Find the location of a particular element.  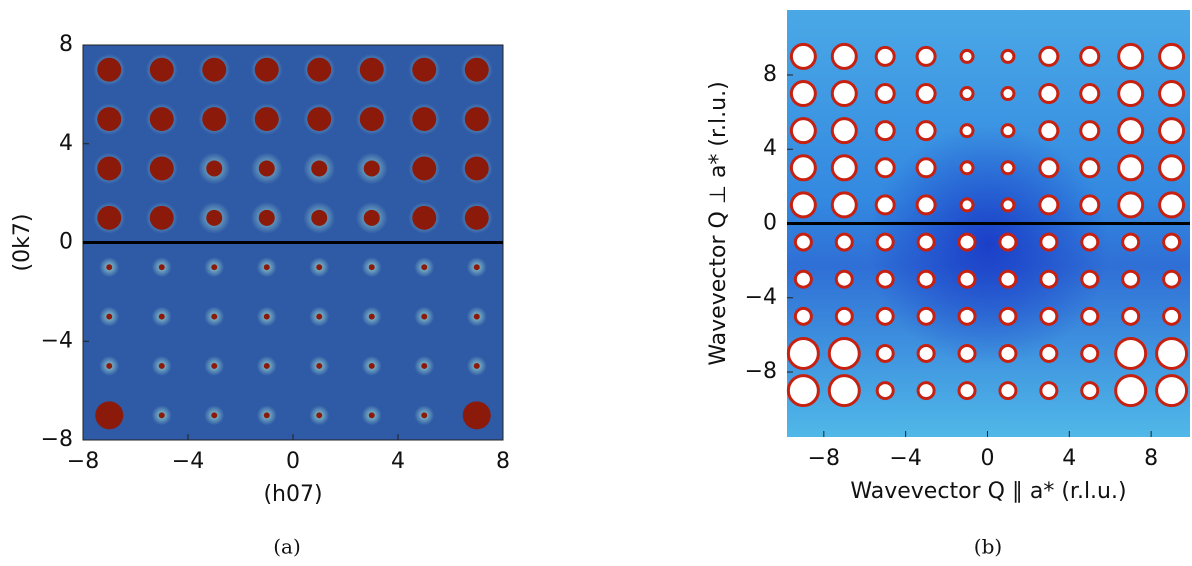

x-tick-label: 4 is located at coordinates (1069, 458).